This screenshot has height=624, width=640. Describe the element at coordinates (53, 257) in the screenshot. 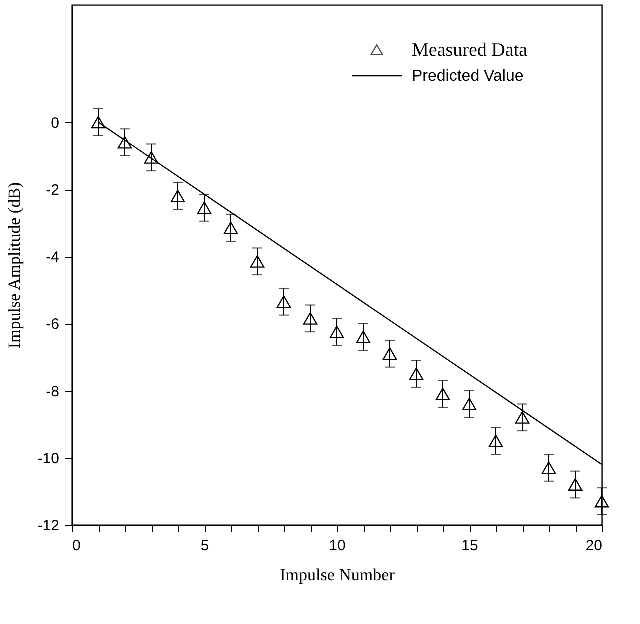

I see `y-tick-label: -4` at that location.